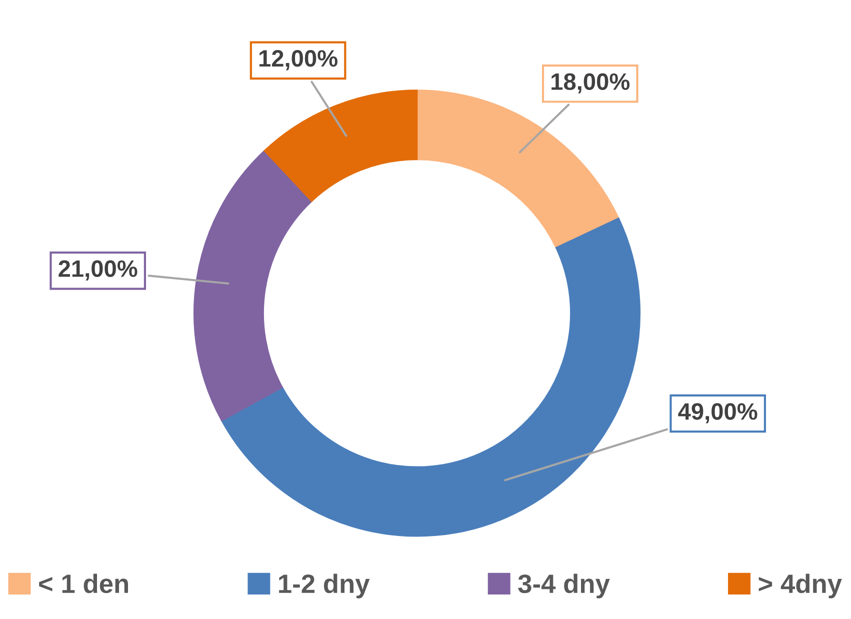  What do you see at coordinates (298, 60) in the screenshot?
I see `data-label: 12,00%` at bounding box center [298, 60].